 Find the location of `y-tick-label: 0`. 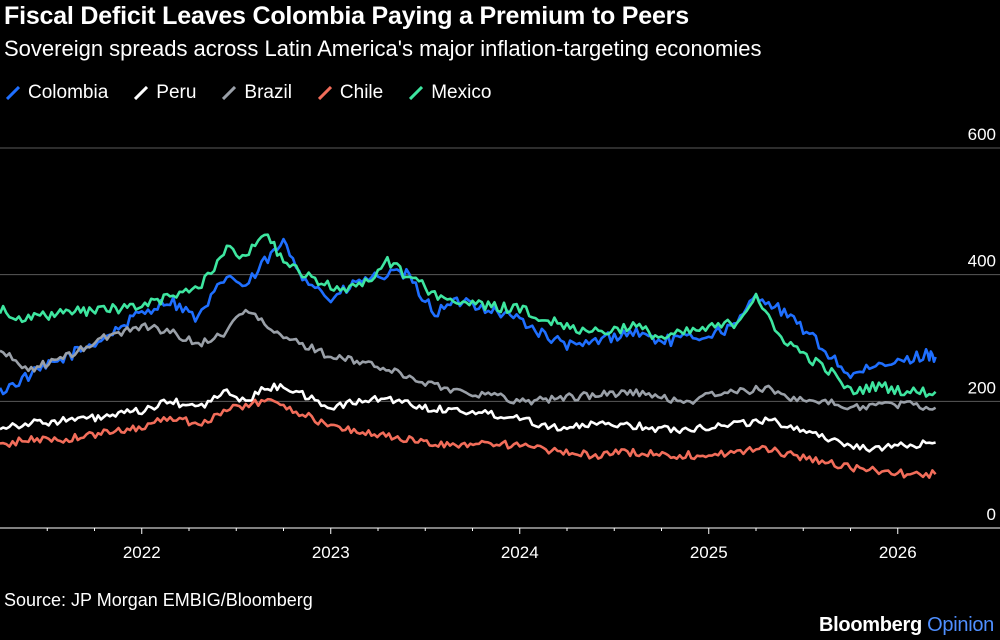

y-tick-label: 0 is located at coordinates (991, 514).